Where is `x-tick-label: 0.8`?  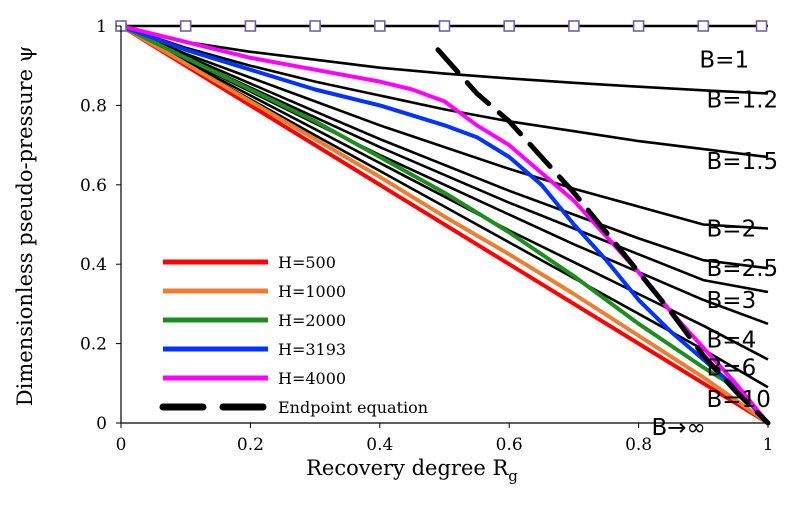
x-tick-label: 0.8 is located at coordinates (638, 445).